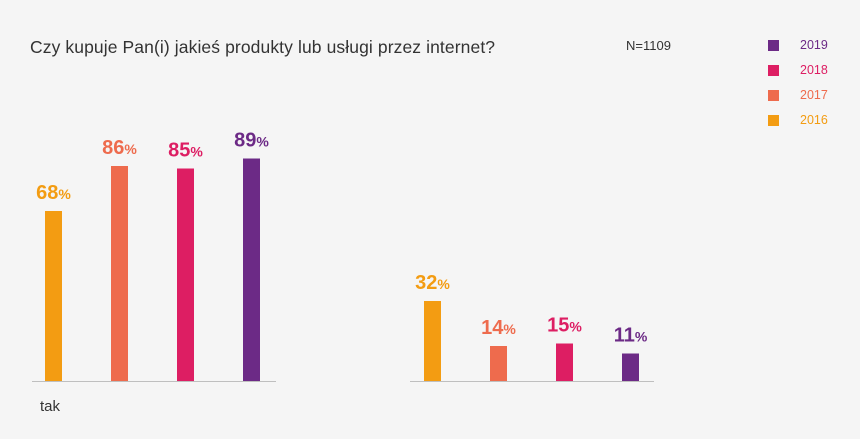 Image resolution: width=860 pixels, height=439 pixels. What do you see at coordinates (773, 70) in the screenshot?
I see `legend-swatch-2018` at bounding box center [773, 70].